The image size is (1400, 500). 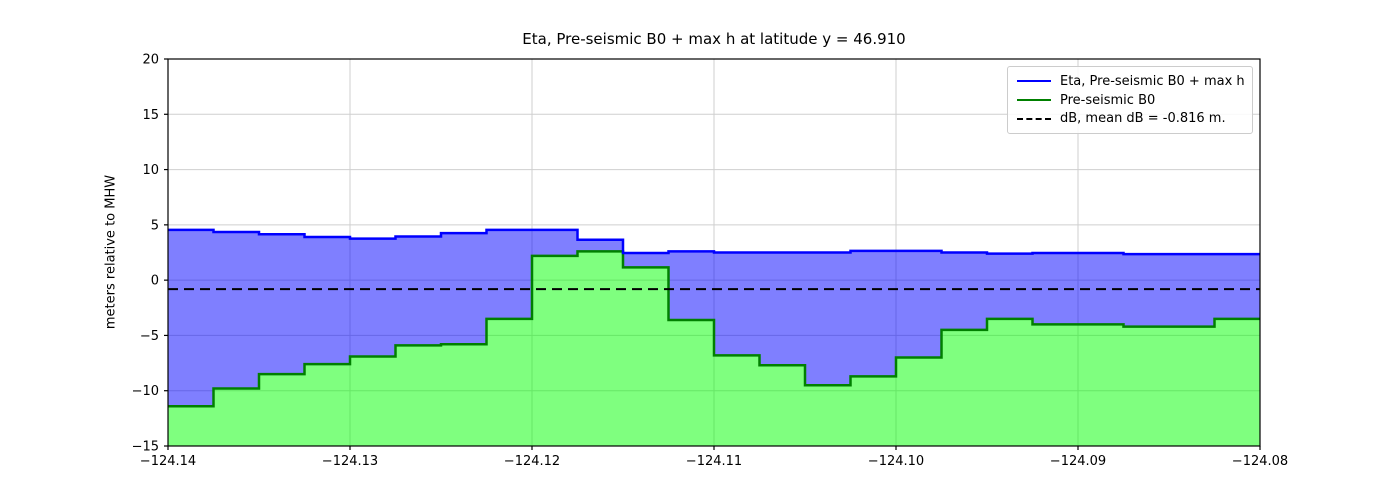 I want to click on legend-label-db: dB, mean dB = -0.816 m., so click(x=1143, y=119).